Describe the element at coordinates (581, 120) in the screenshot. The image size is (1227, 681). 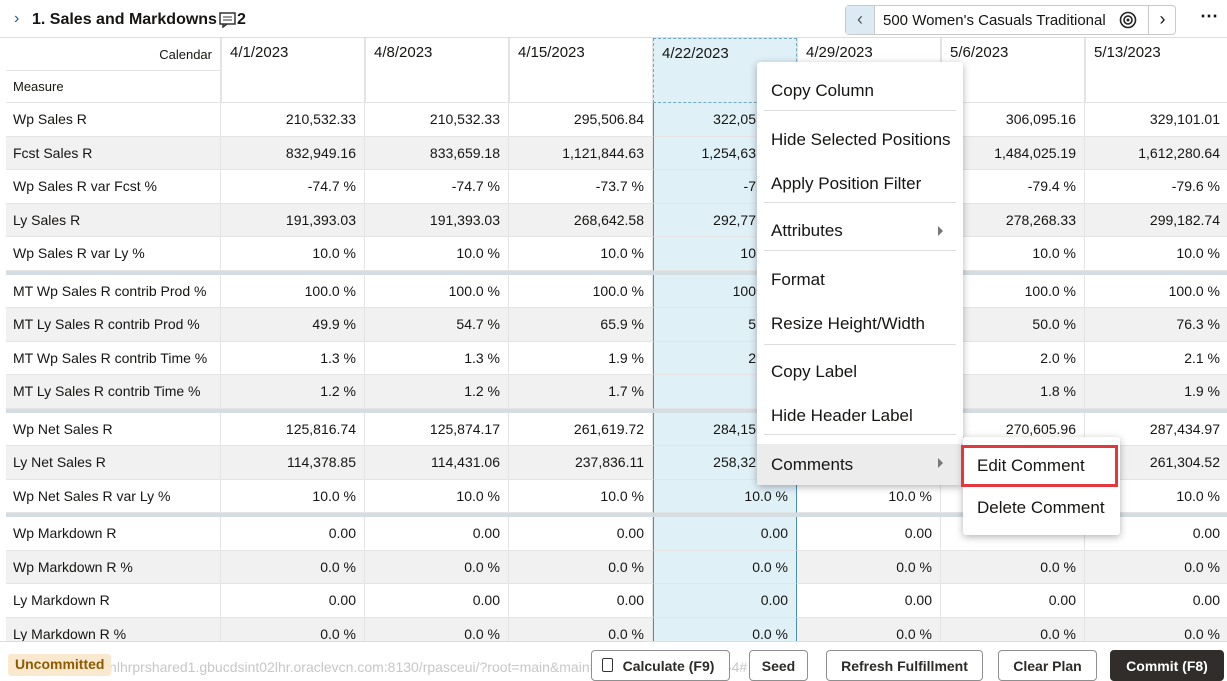
I see `grid-cell: 295,506.84` at that location.